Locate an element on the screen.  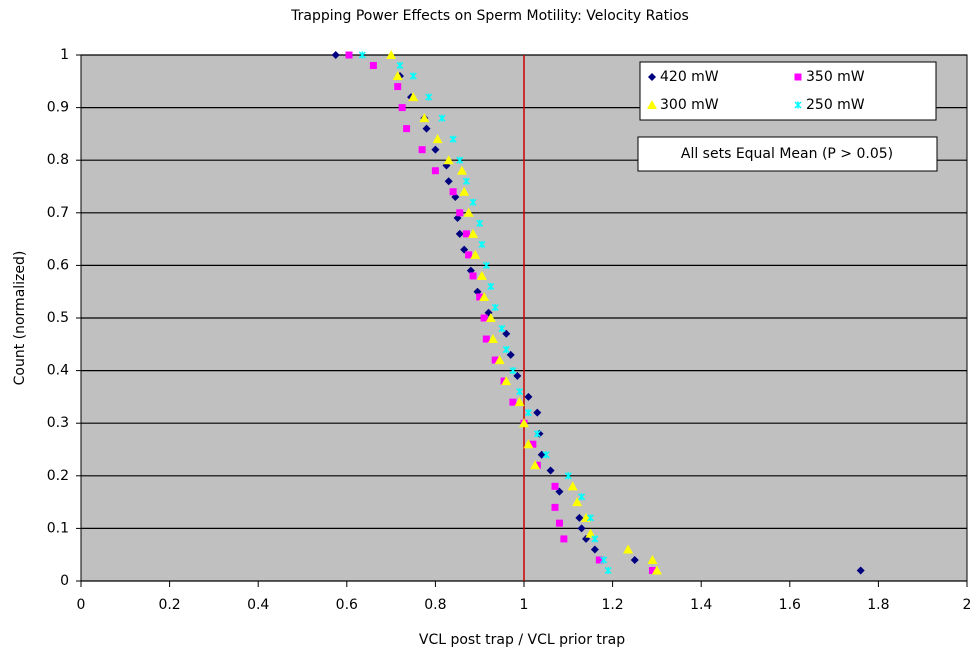
y-tick-label: 0.5 is located at coordinates (58, 318).